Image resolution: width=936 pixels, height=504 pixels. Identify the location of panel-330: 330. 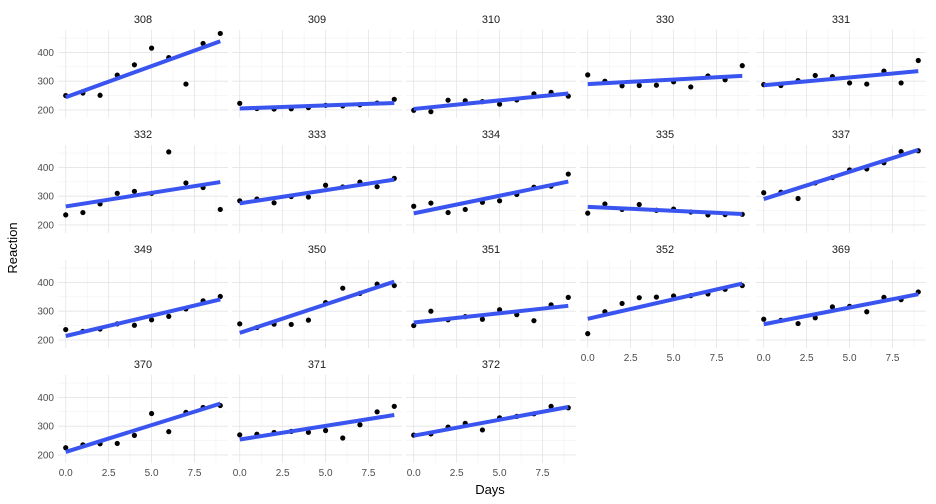
(665, 66).